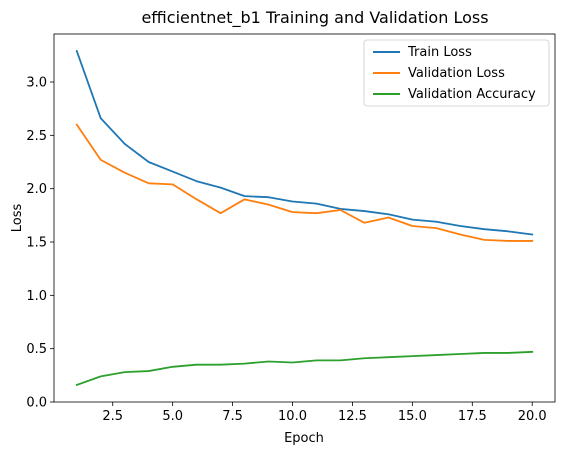  What do you see at coordinates (352, 416) in the screenshot?
I see `x-tick-label: 12.5` at bounding box center [352, 416].